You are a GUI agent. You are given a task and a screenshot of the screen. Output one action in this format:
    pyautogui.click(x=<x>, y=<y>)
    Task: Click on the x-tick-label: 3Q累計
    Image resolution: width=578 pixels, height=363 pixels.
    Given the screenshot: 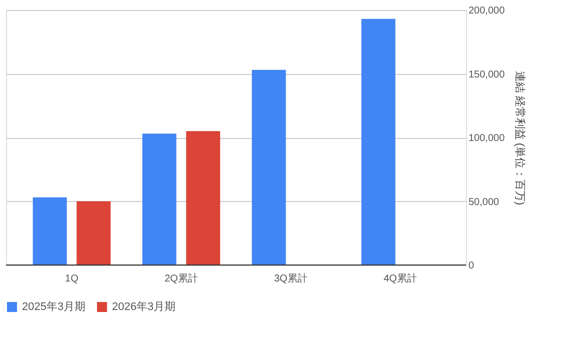 What is the action you would take?
    pyautogui.click(x=291, y=278)
    